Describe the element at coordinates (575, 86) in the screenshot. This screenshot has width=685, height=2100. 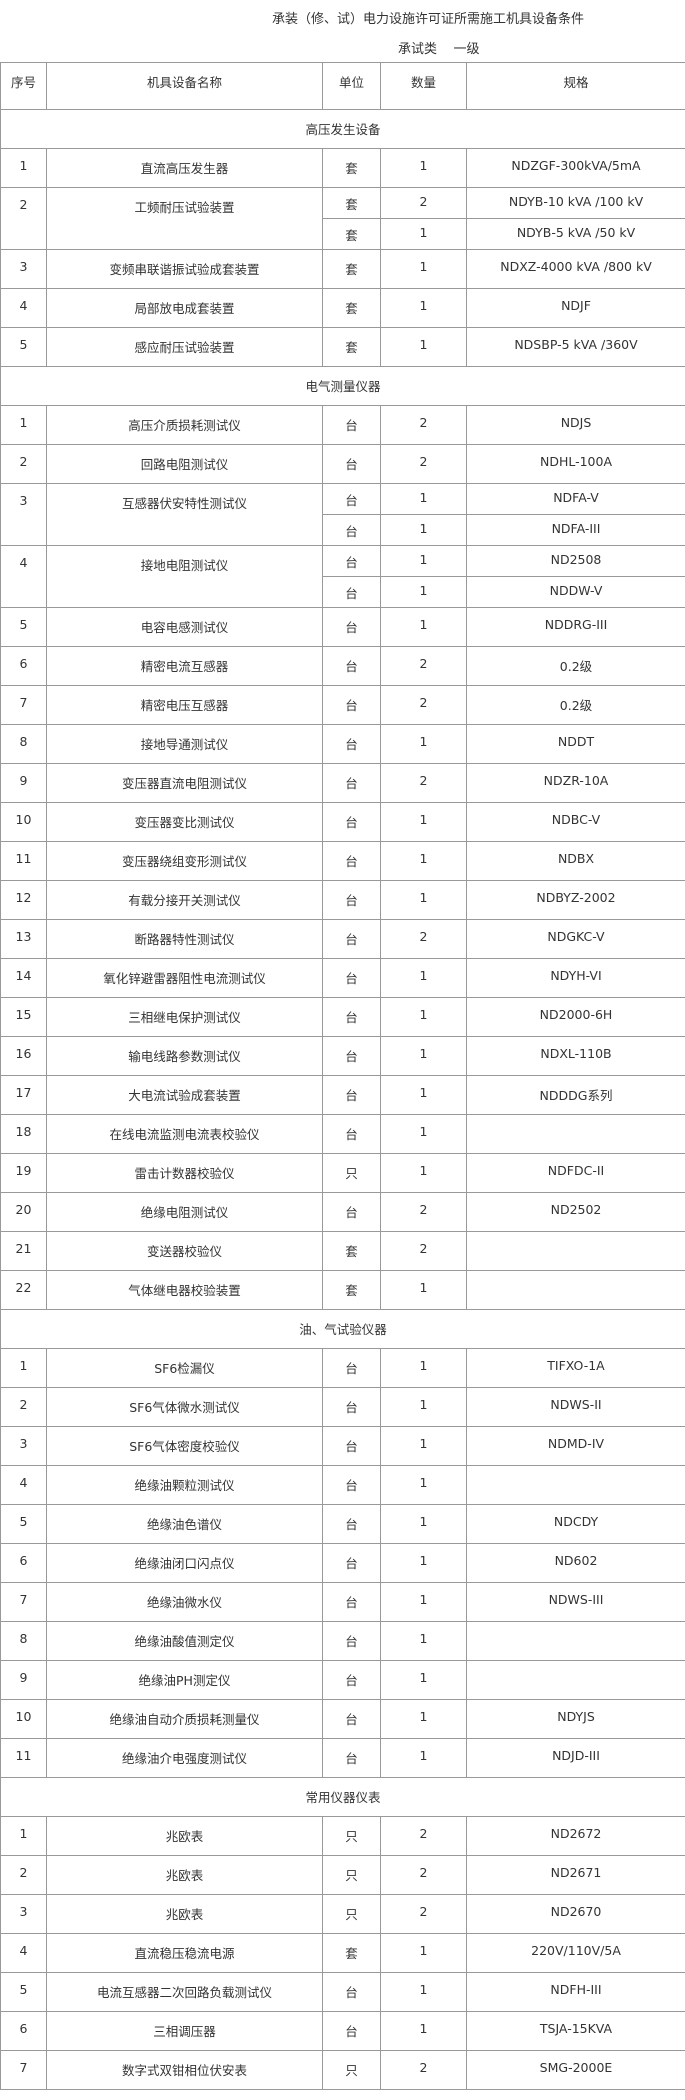
I see `column-header-spec: 规格` at that location.